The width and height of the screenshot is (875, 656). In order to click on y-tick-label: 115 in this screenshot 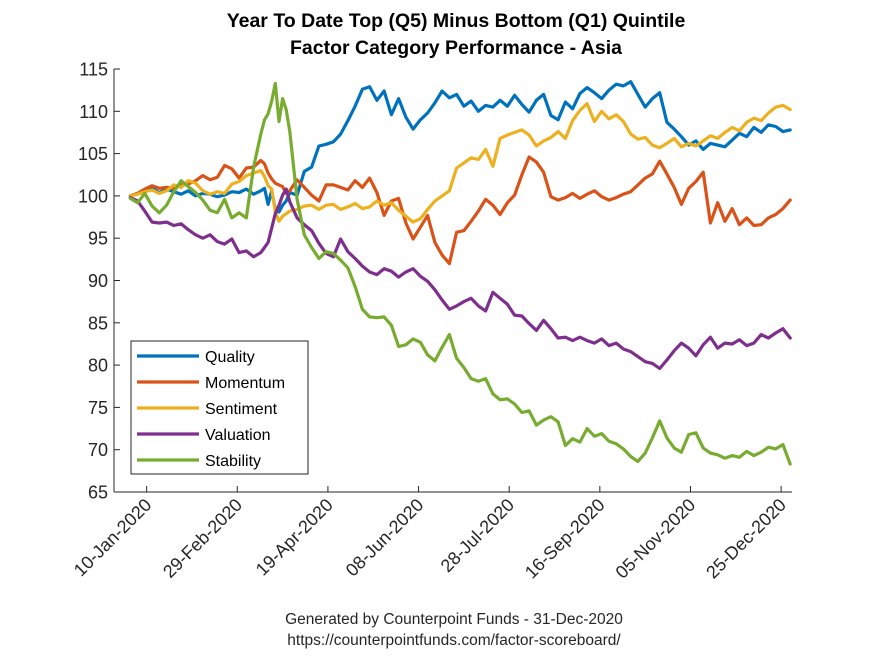, I will do `click(93, 70)`.